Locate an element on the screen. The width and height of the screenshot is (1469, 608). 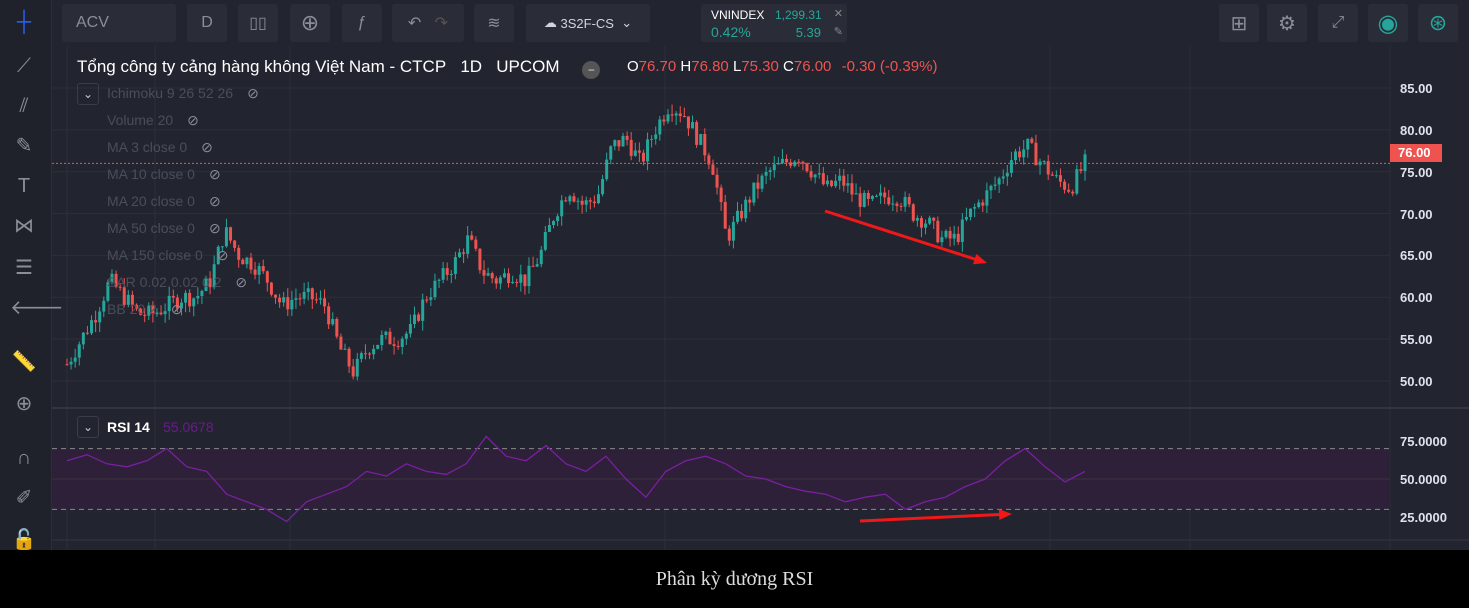
ruler-icon: 📏 is located at coordinates (24, 362).